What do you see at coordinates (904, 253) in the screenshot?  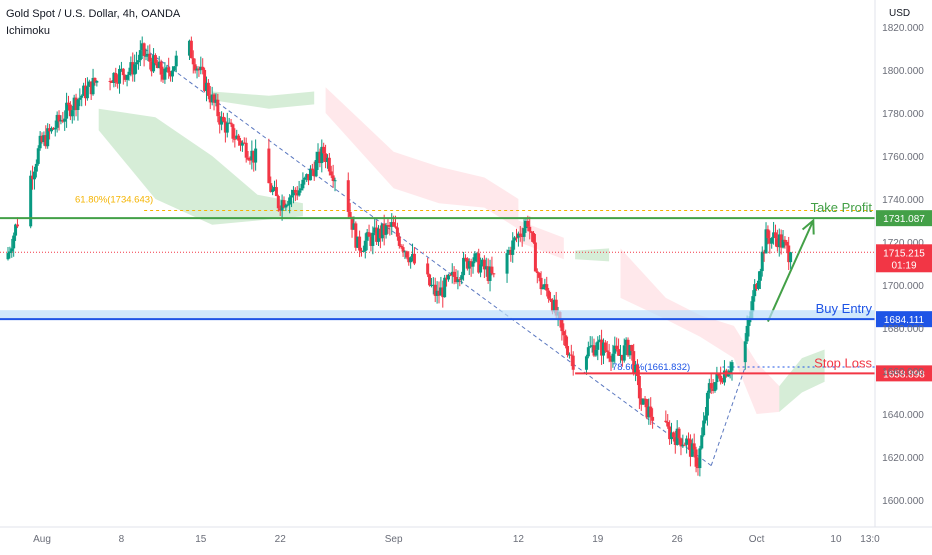 I see `last-price-value: 1715.215` at bounding box center [904, 253].